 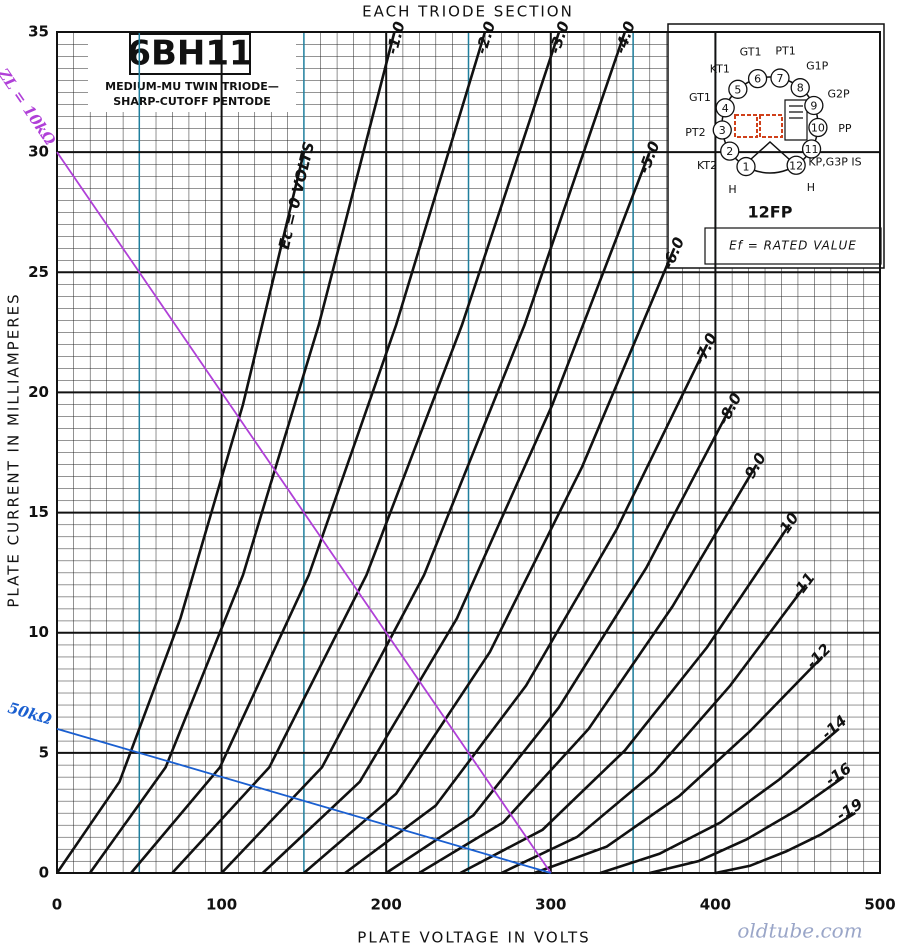 I want to click on x-tick-label: 400, so click(x=715, y=905).